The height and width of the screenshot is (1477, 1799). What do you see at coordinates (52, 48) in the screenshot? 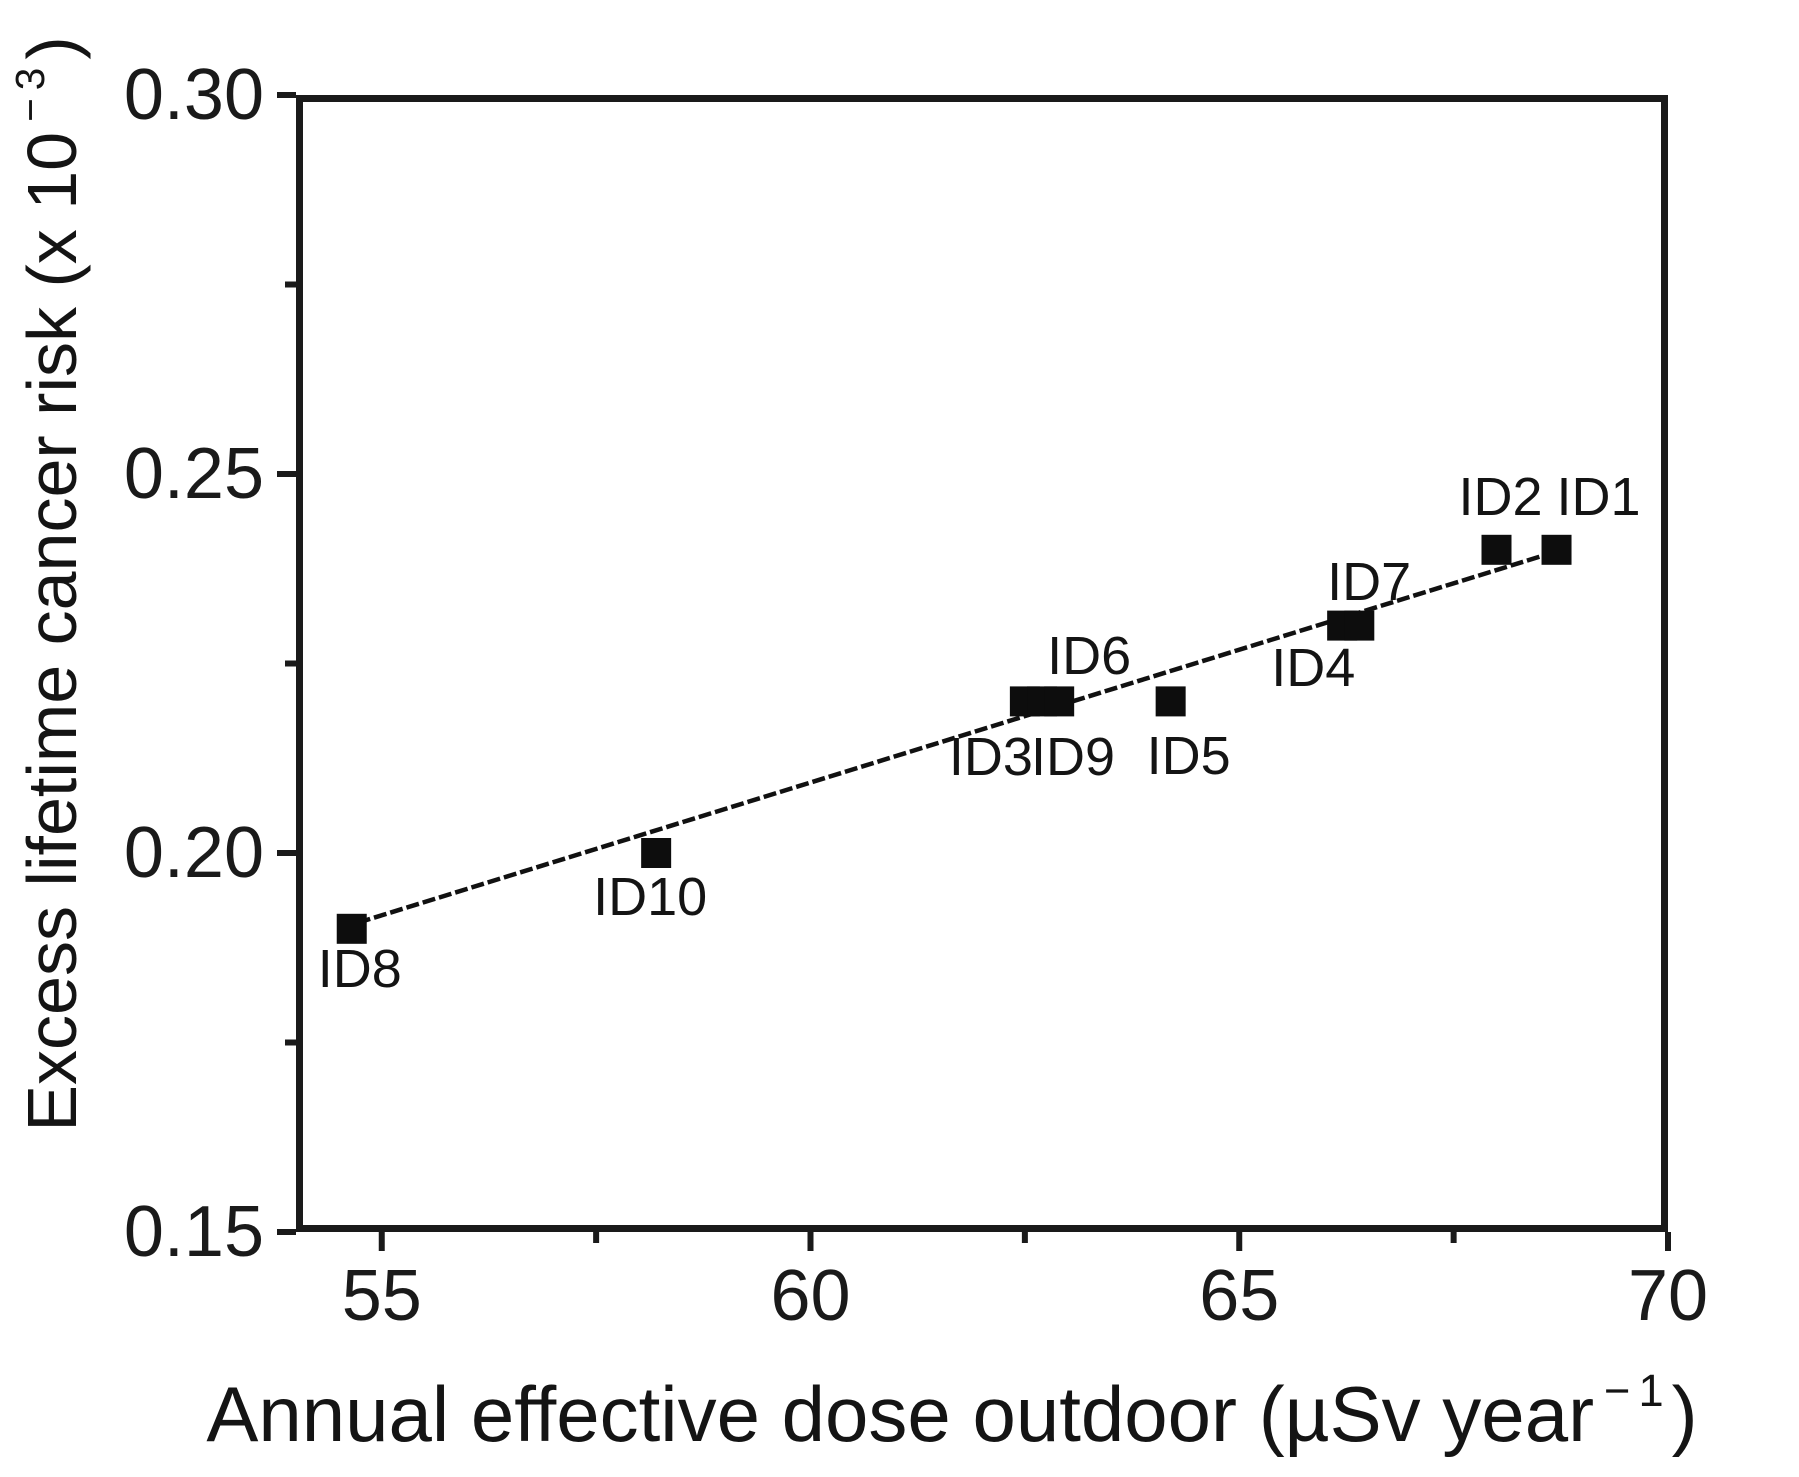
I see `y-axis-title-close: )` at bounding box center [52, 48].